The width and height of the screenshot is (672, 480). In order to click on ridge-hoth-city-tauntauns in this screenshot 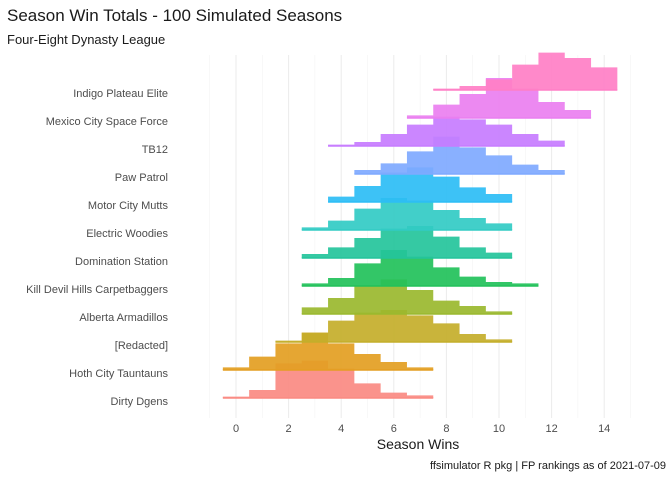, I will do `click(328, 351)`.